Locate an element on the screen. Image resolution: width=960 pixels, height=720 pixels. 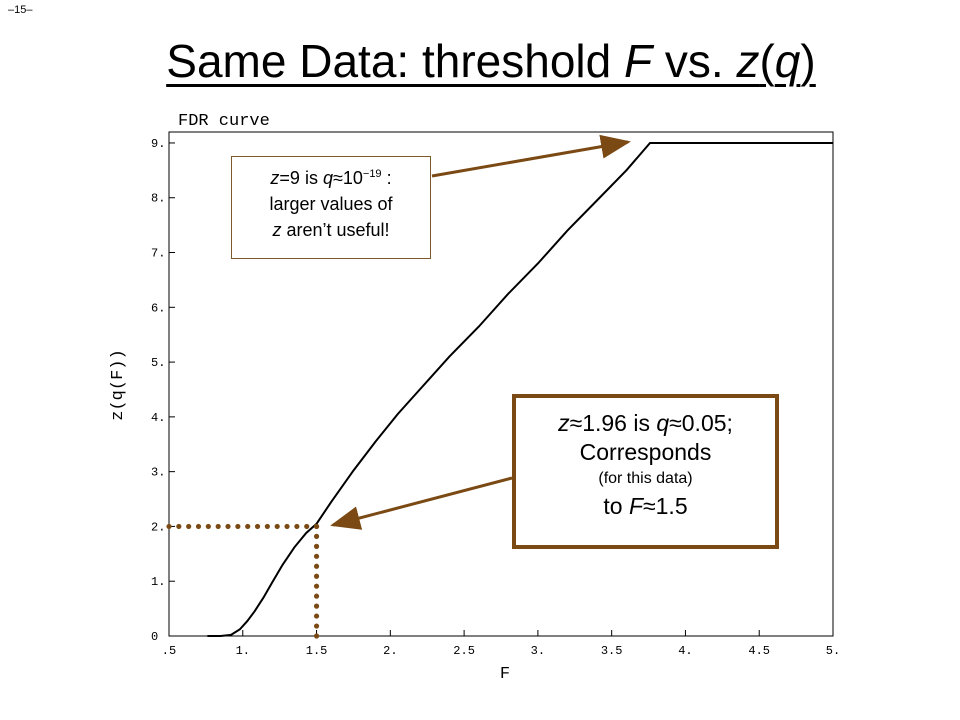
y-tick-label: 2. is located at coordinates (158, 527).